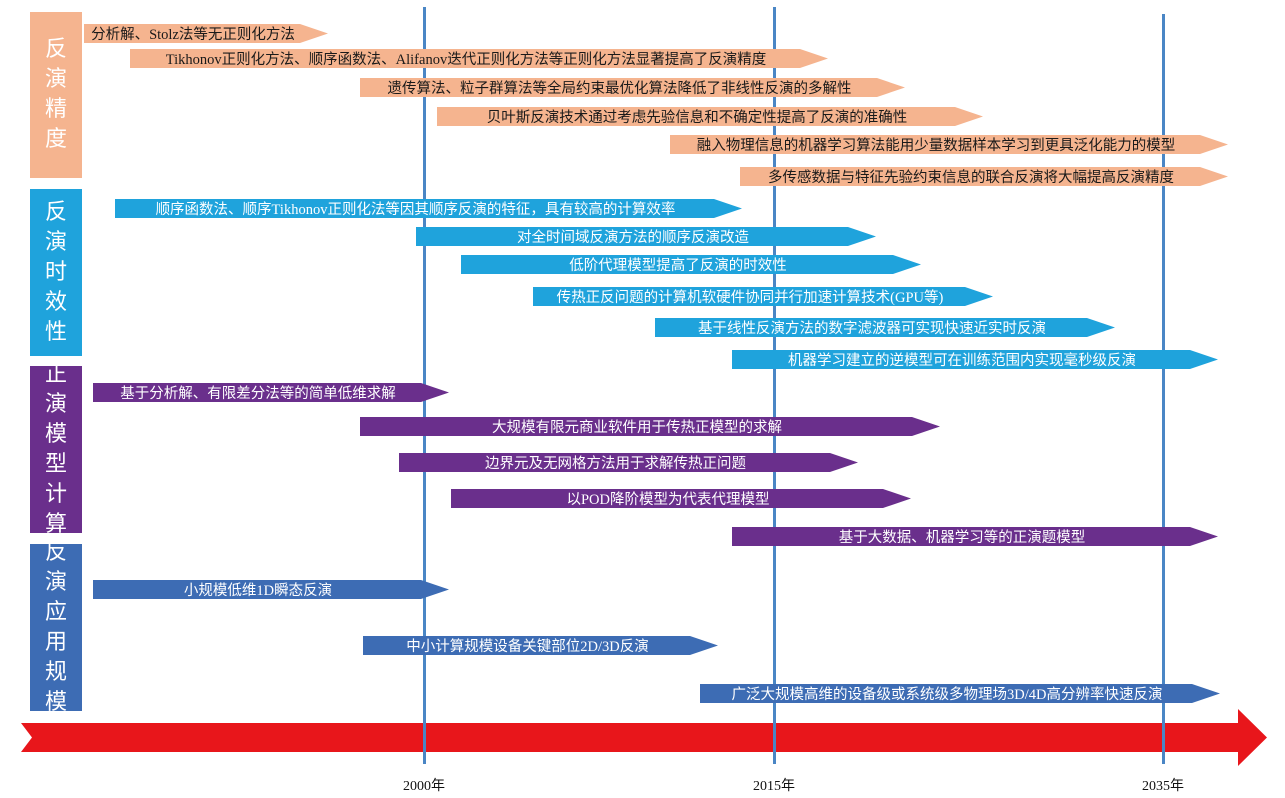 Image resolution: width=1285 pixels, height=798 pixels. I want to click on timeline-bar-forward: 基于大数据、机器学习等的正演题模型, so click(975, 536).